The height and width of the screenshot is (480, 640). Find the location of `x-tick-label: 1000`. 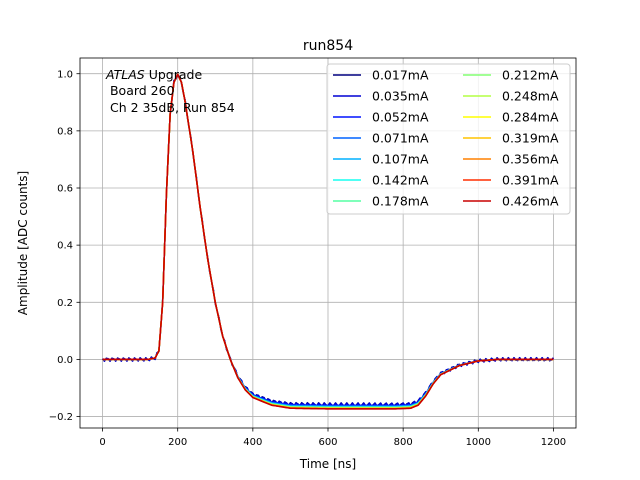

x-tick-label: 1000 is located at coordinates (478, 442).